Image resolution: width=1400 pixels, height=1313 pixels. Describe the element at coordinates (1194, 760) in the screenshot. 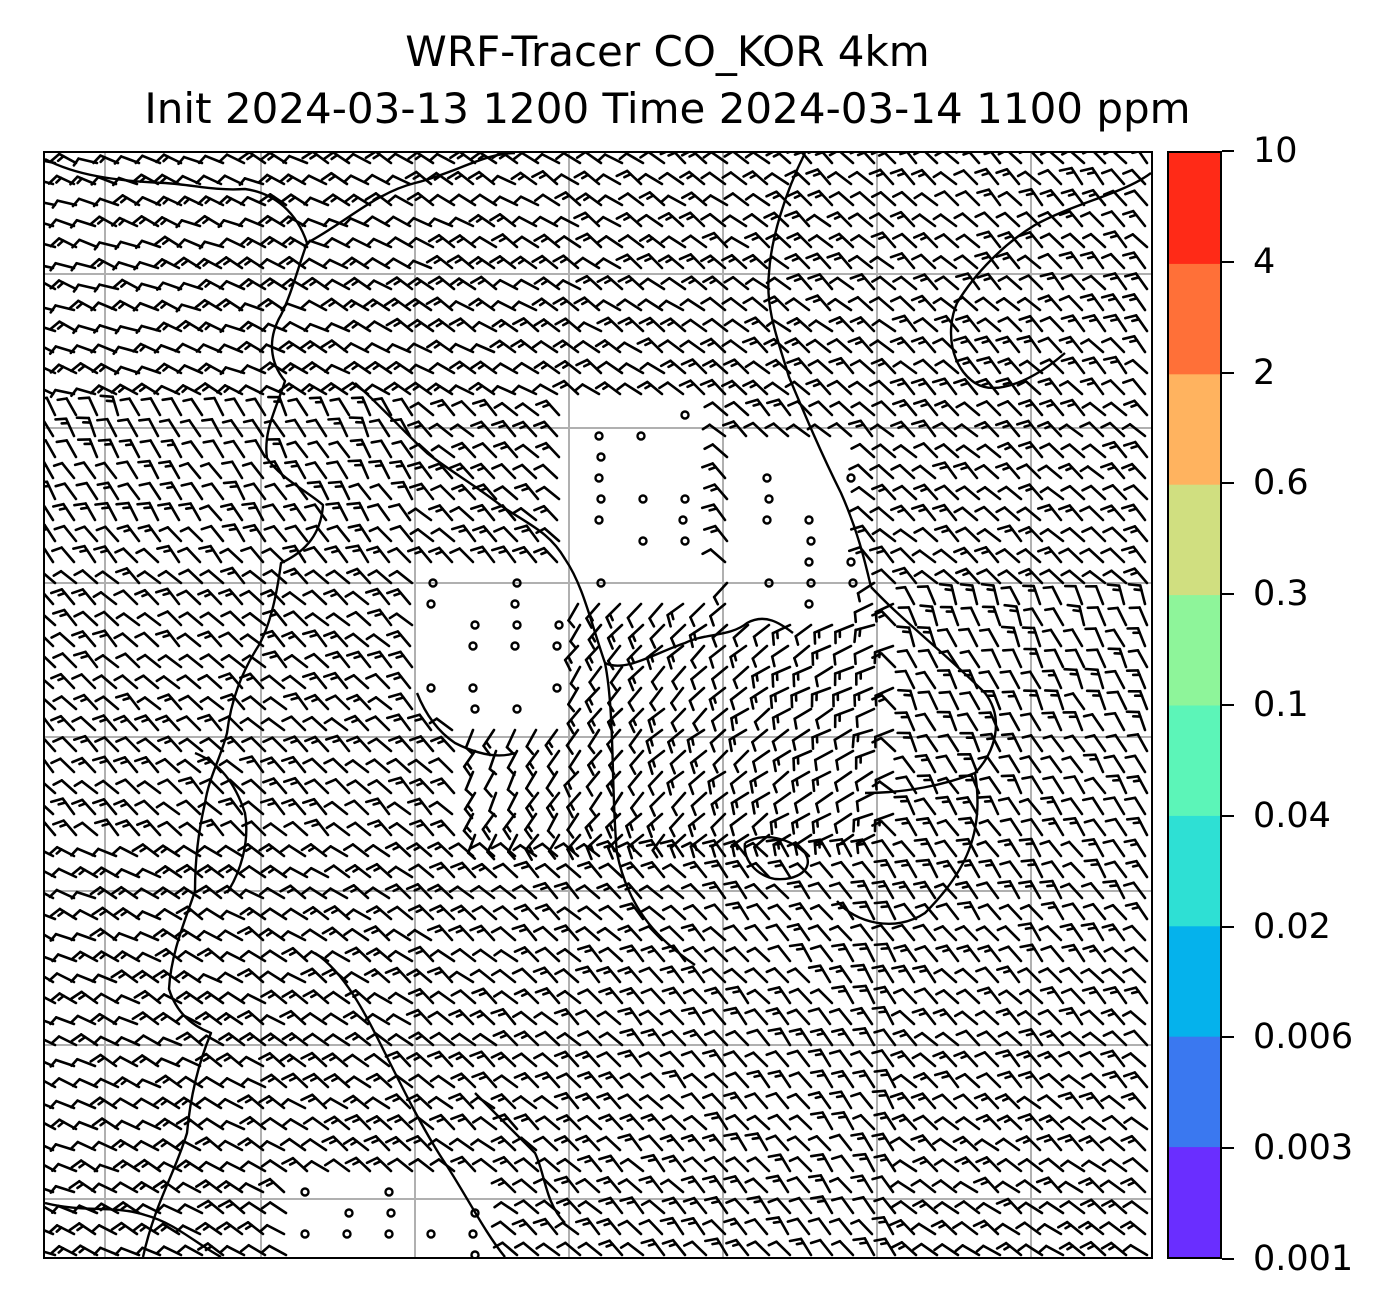

I see `colorbar-band` at that location.